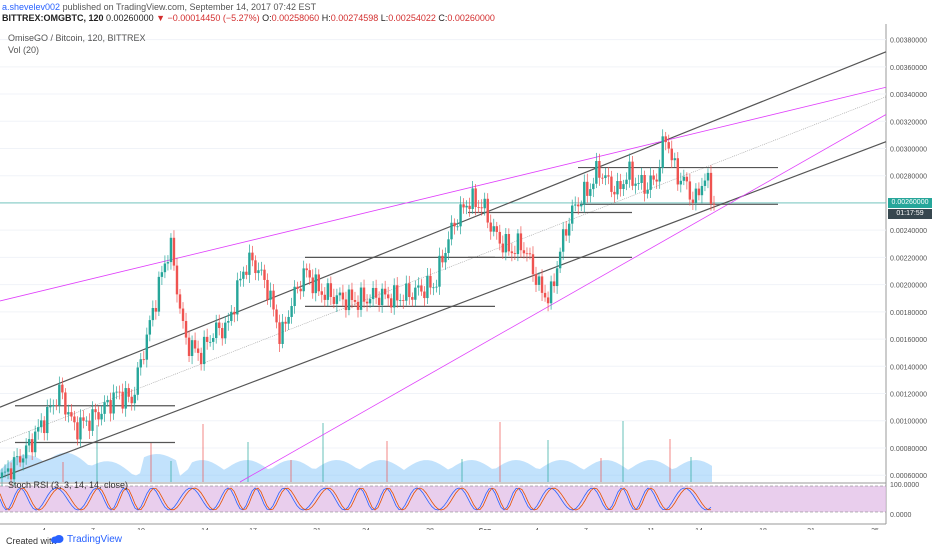  What do you see at coordinates (910, 213) in the screenshot?
I see `countdown-tag: 01:17:59` at bounding box center [910, 213].